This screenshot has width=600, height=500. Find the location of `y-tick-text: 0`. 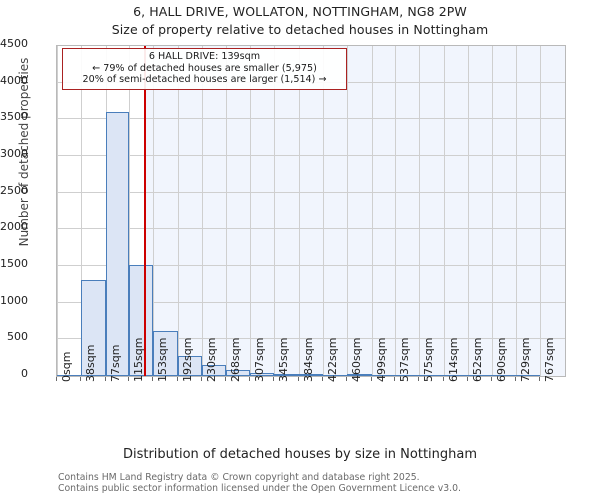

y-tick-text: 0 is located at coordinates (24, 373).